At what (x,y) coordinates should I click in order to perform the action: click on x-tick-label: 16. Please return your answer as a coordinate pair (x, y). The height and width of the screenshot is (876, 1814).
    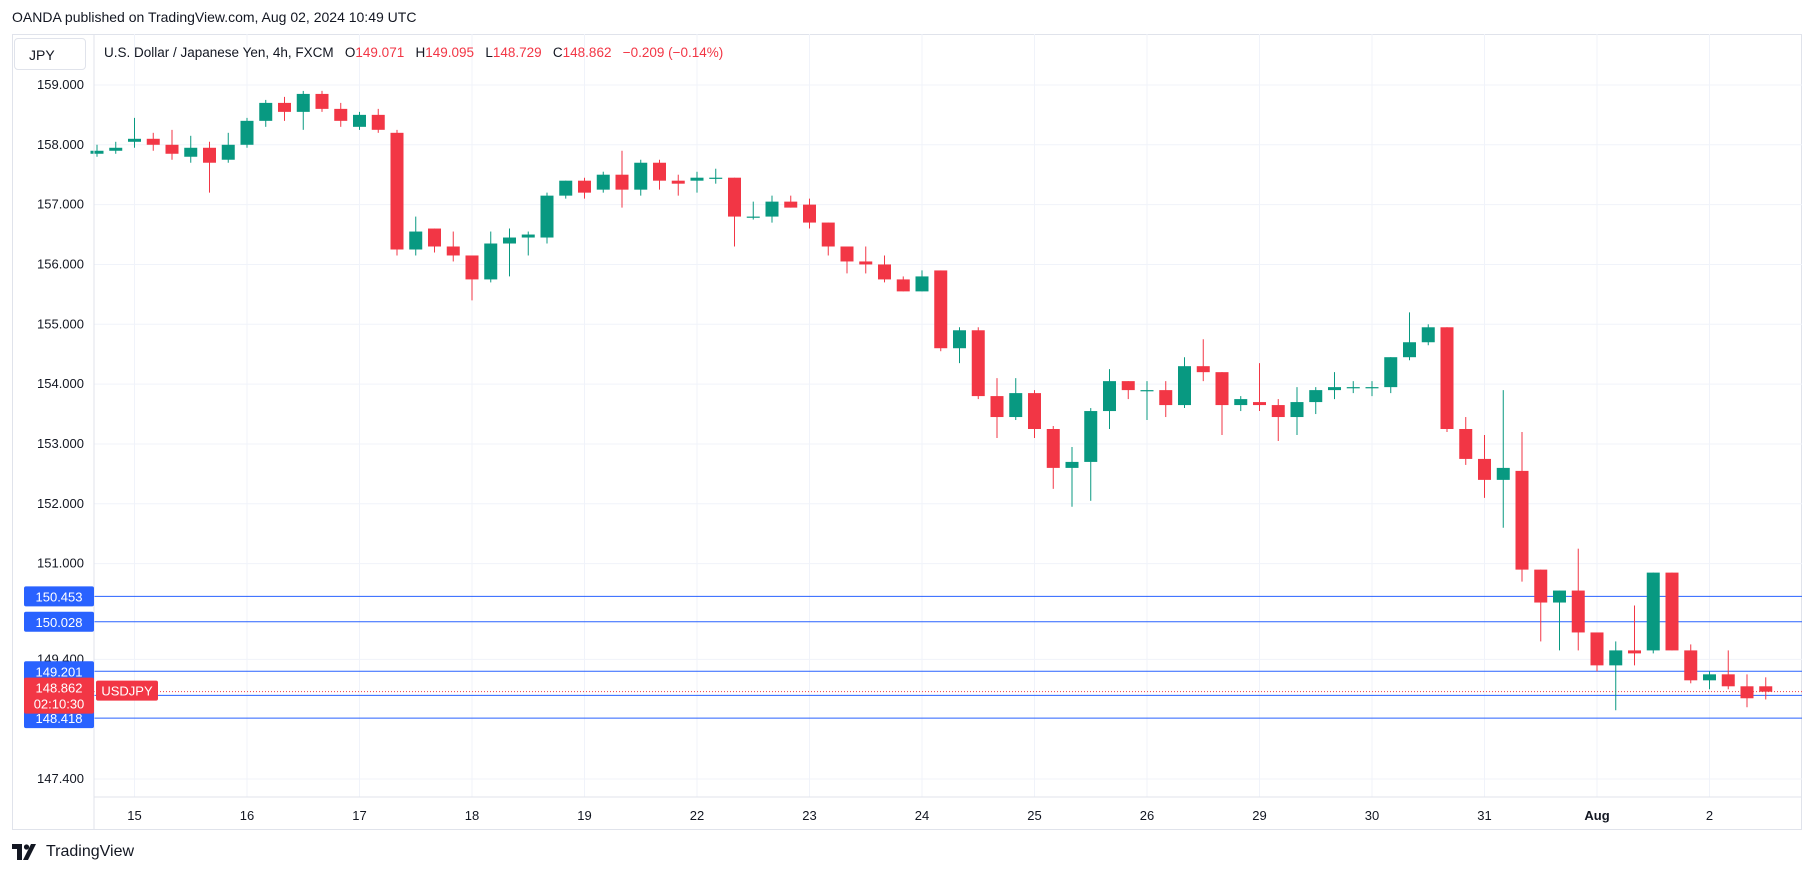
    Looking at the image, I should click on (247, 815).